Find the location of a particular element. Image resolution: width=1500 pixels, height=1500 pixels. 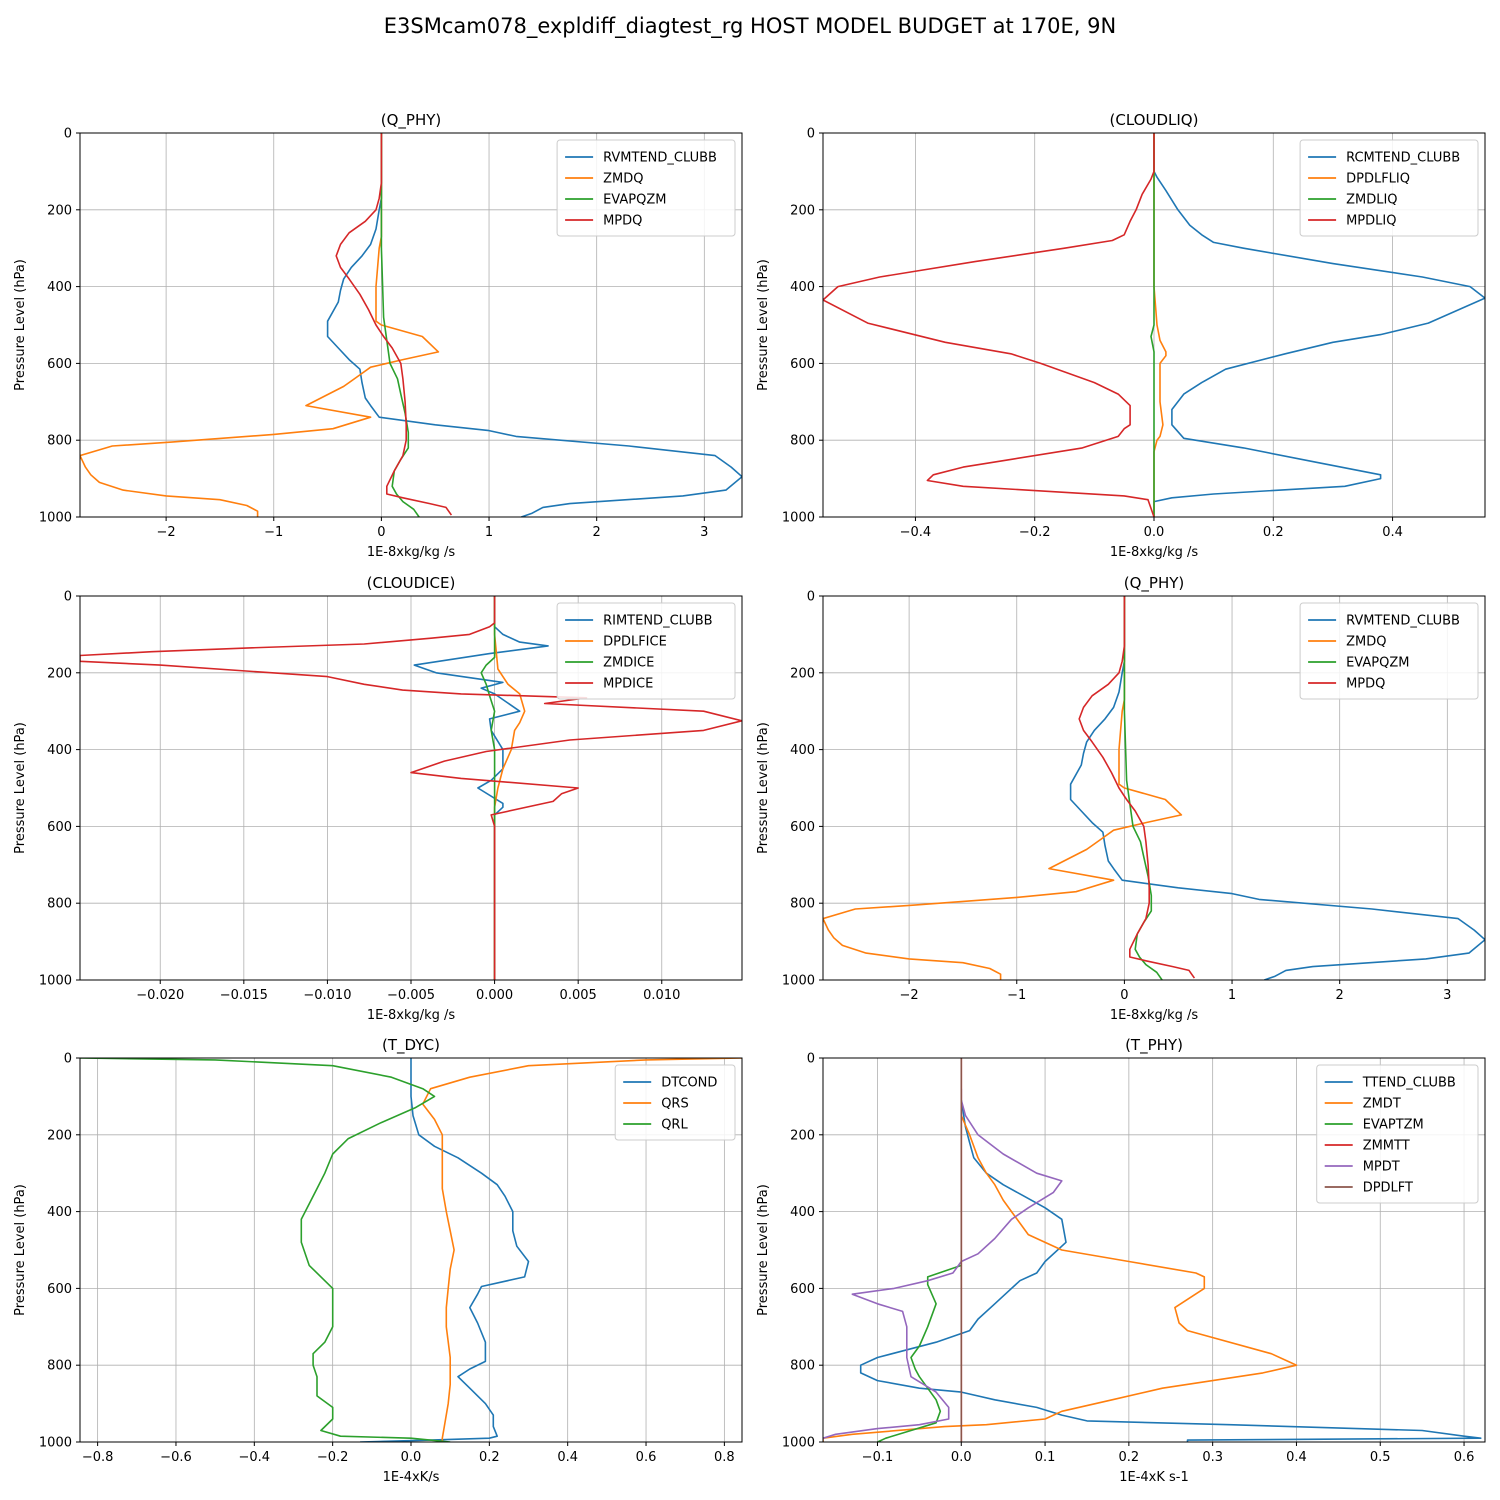

x-tick-label: −1 is located at coordinates (1016, 995).